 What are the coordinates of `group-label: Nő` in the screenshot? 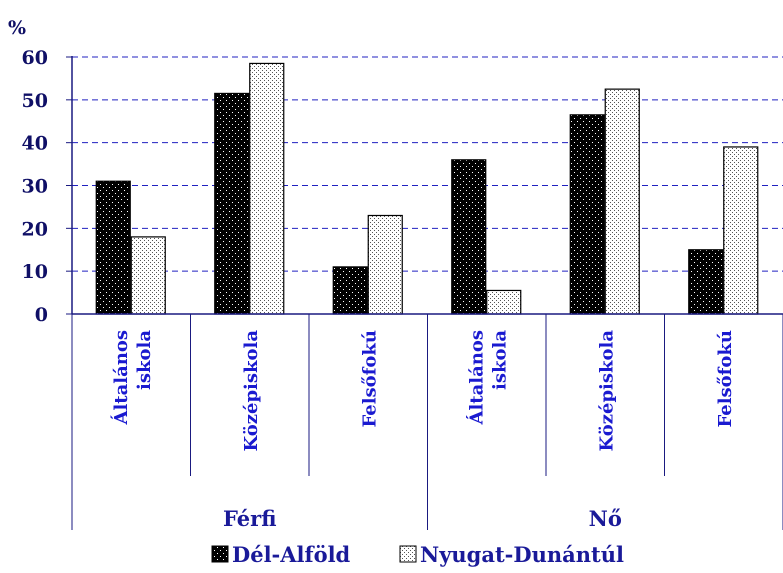 It's located at (605, 518).